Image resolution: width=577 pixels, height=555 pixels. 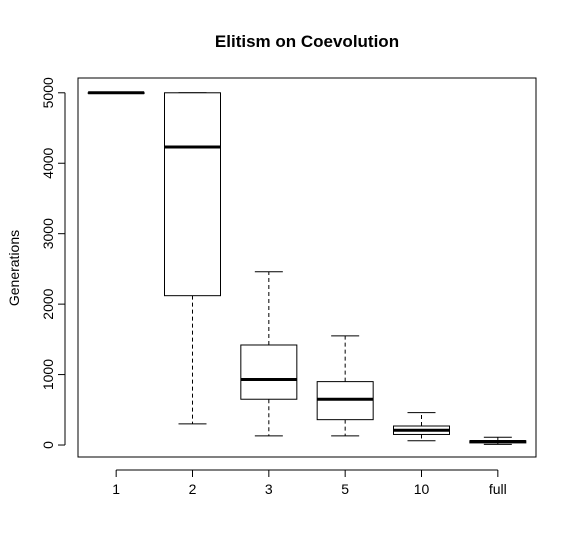 What do you see at coordinates (48, 92) in the screenshot?
I see `y-tick-label: 5000` at bounding box center [48, 92].